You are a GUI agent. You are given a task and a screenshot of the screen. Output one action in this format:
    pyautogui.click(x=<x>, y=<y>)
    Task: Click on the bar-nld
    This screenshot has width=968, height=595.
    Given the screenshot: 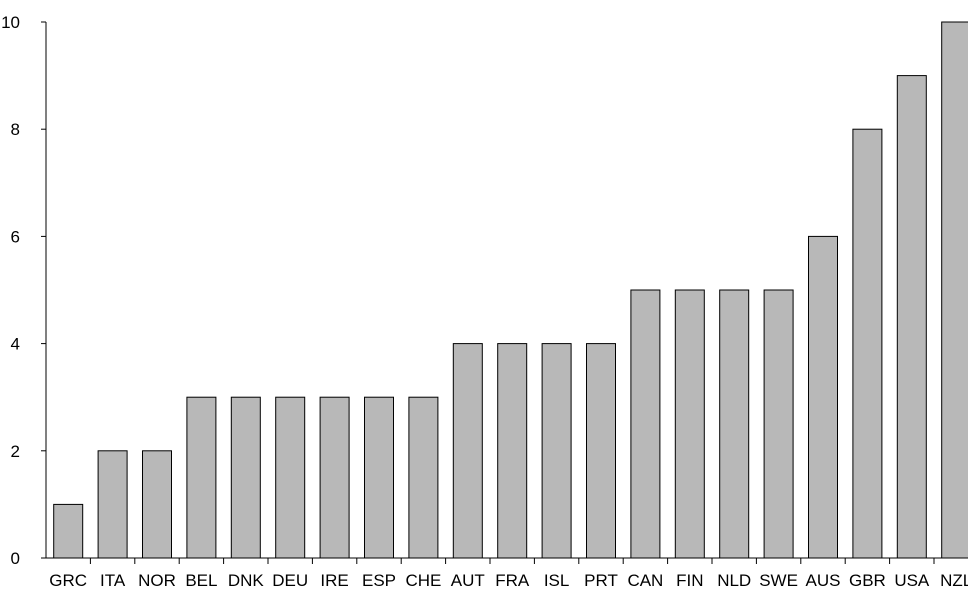 What is the action you would take?
    pyautogui.click(x=734, y=424)
    